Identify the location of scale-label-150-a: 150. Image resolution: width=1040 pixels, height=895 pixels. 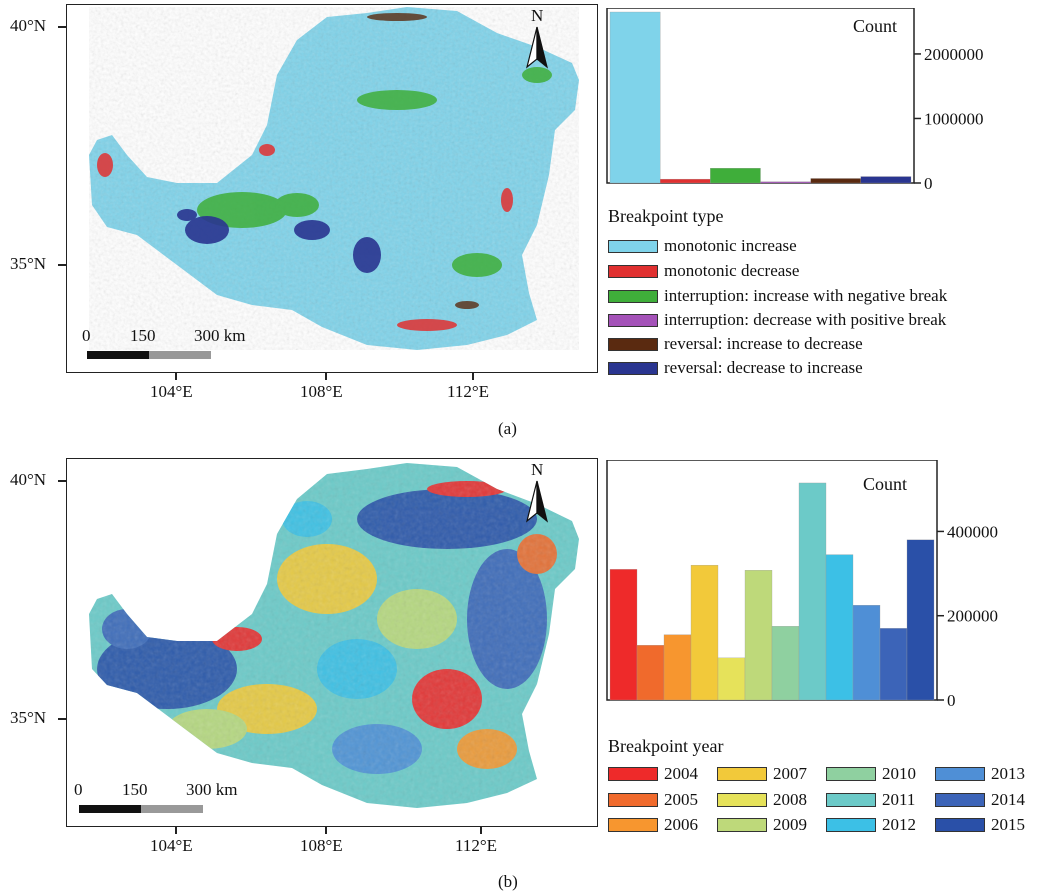
(143, 335).